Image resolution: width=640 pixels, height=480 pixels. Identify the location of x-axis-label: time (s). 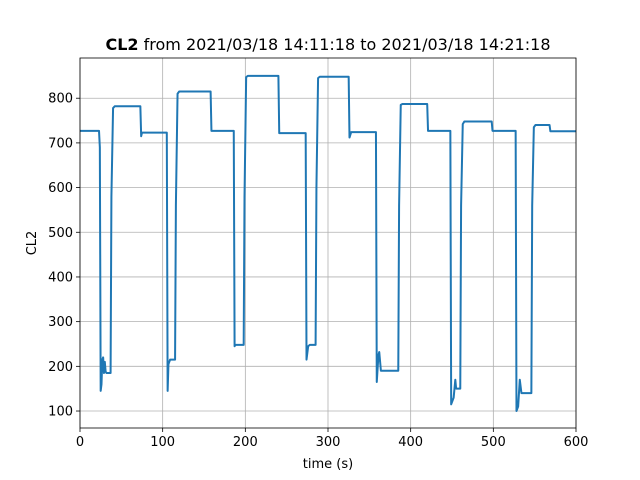
(328, 464).